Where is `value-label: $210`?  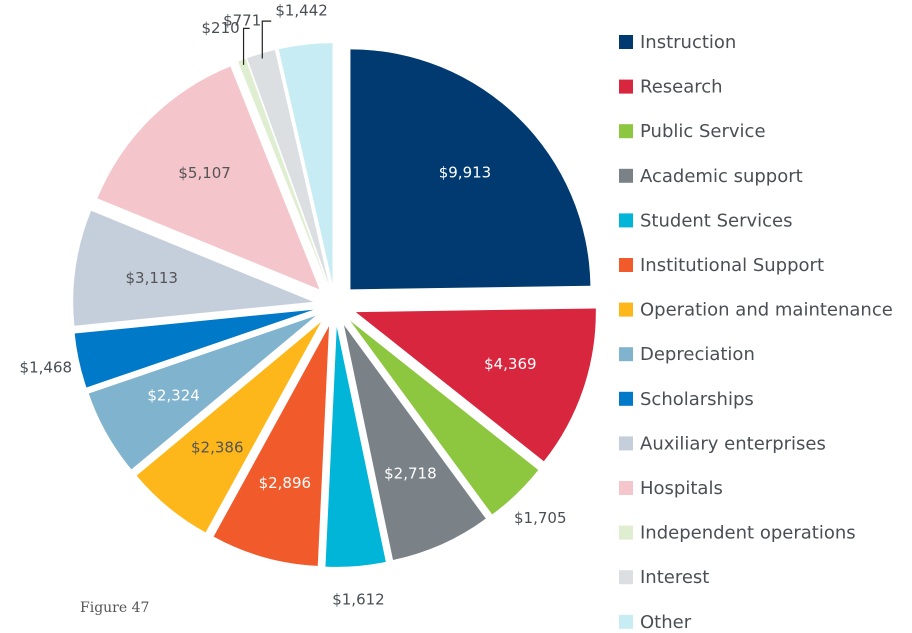
value-label: $210 is located at coordinates (220, 28).